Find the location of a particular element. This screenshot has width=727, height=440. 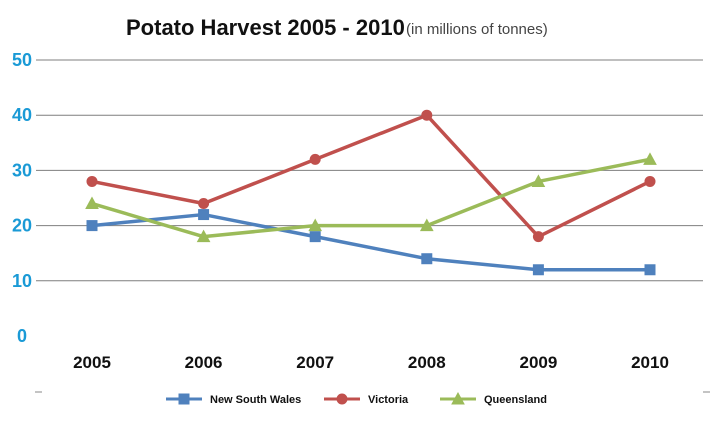

x-tick-label: 2005 is located at coordinates (92, 362).